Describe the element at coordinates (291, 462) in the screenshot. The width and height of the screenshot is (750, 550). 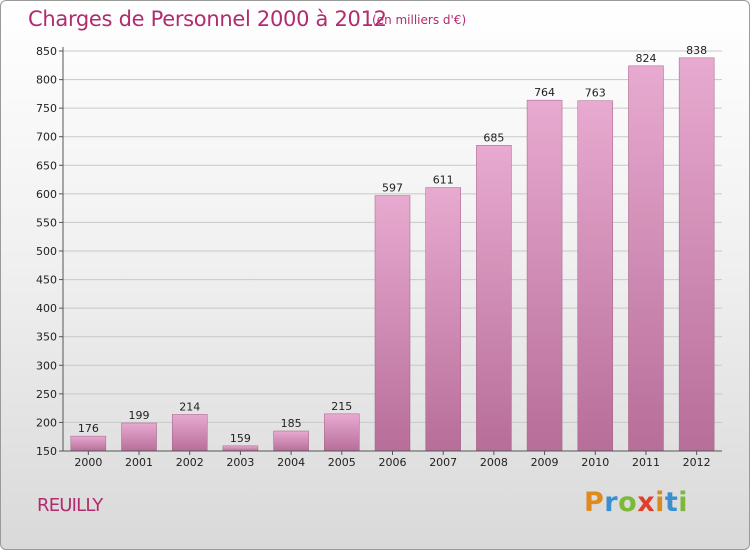
I see `x-tick-label: 2004` at that location.